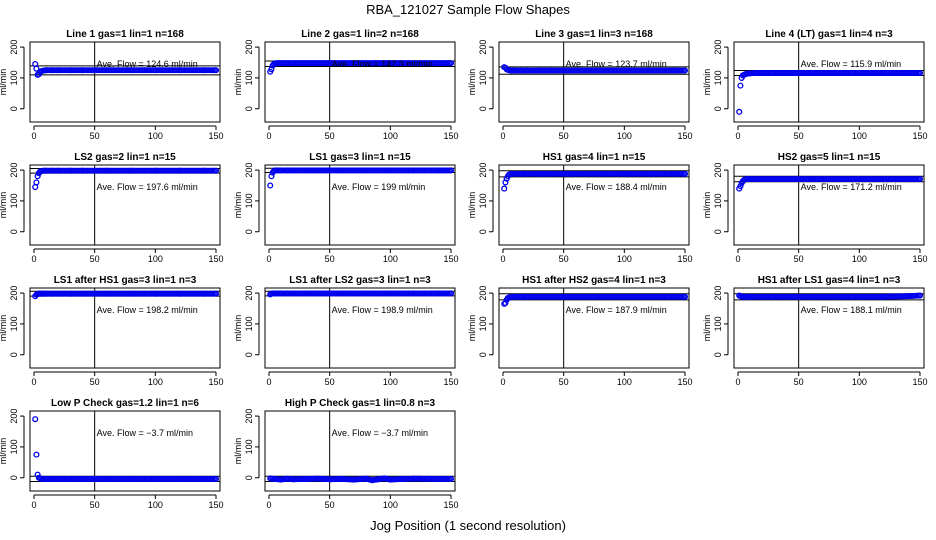 This screenshot has width=936, height=540. Describe the element at coordinates (382, 310) in the screenshot. I see `average-flow-label: Ave. Flow = 198.9 ml/min` at that location.